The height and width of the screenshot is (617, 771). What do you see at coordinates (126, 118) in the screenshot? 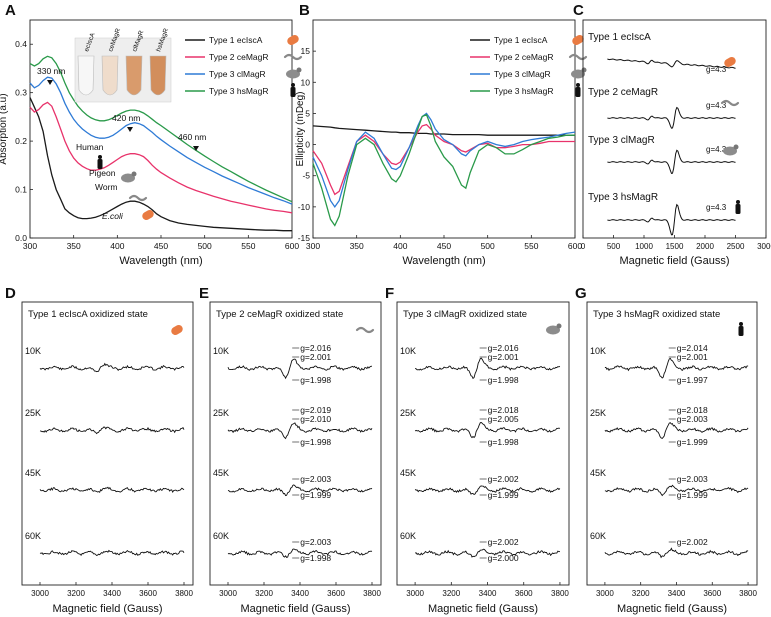
I see `annotation: 420 nm` at bounding box center [126, 118].